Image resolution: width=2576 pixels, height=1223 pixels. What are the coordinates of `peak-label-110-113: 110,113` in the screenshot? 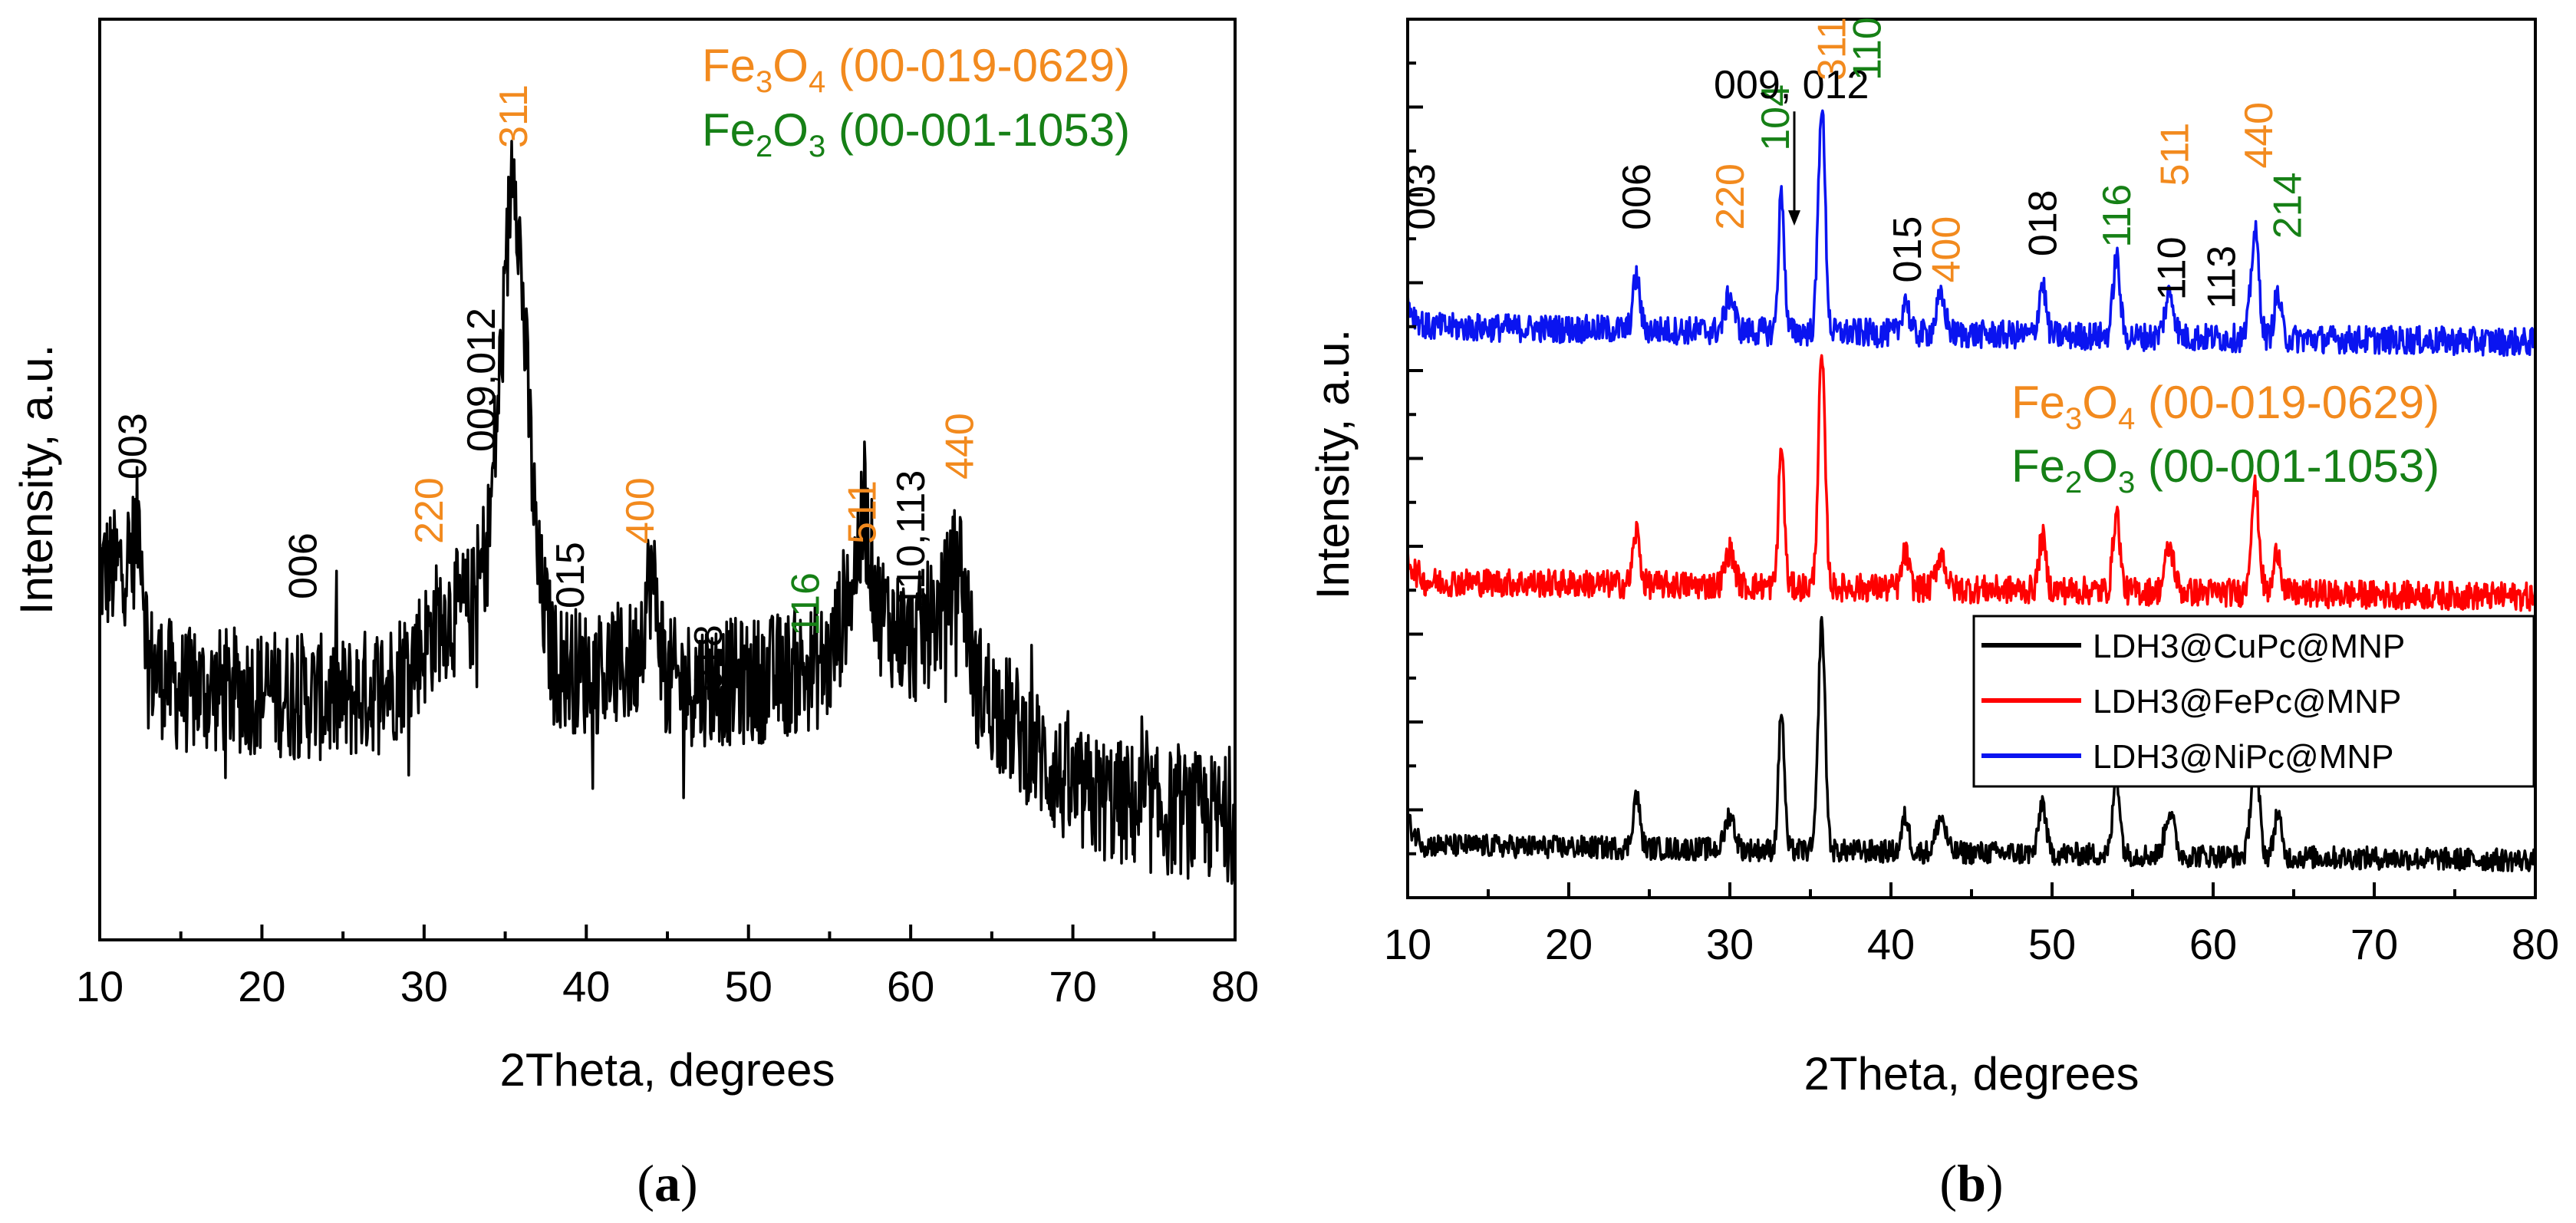 It's located at (911, 539).